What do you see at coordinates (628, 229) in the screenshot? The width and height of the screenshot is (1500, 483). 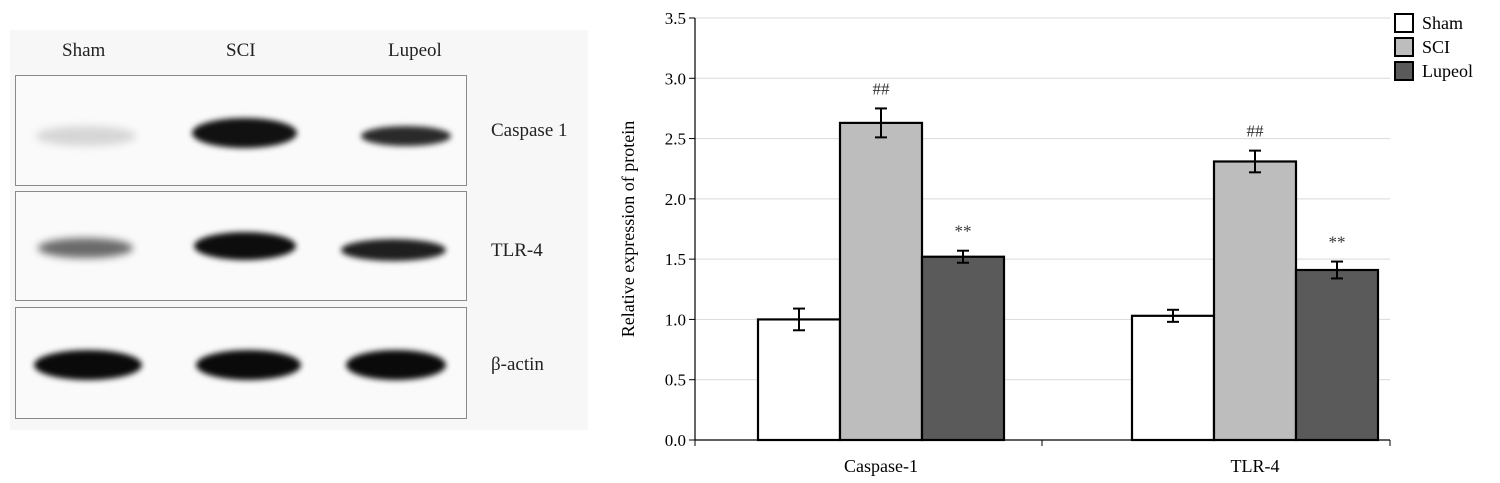 I see `y-axis-label: Relative expression of protein` at bounding box center [628, 229].